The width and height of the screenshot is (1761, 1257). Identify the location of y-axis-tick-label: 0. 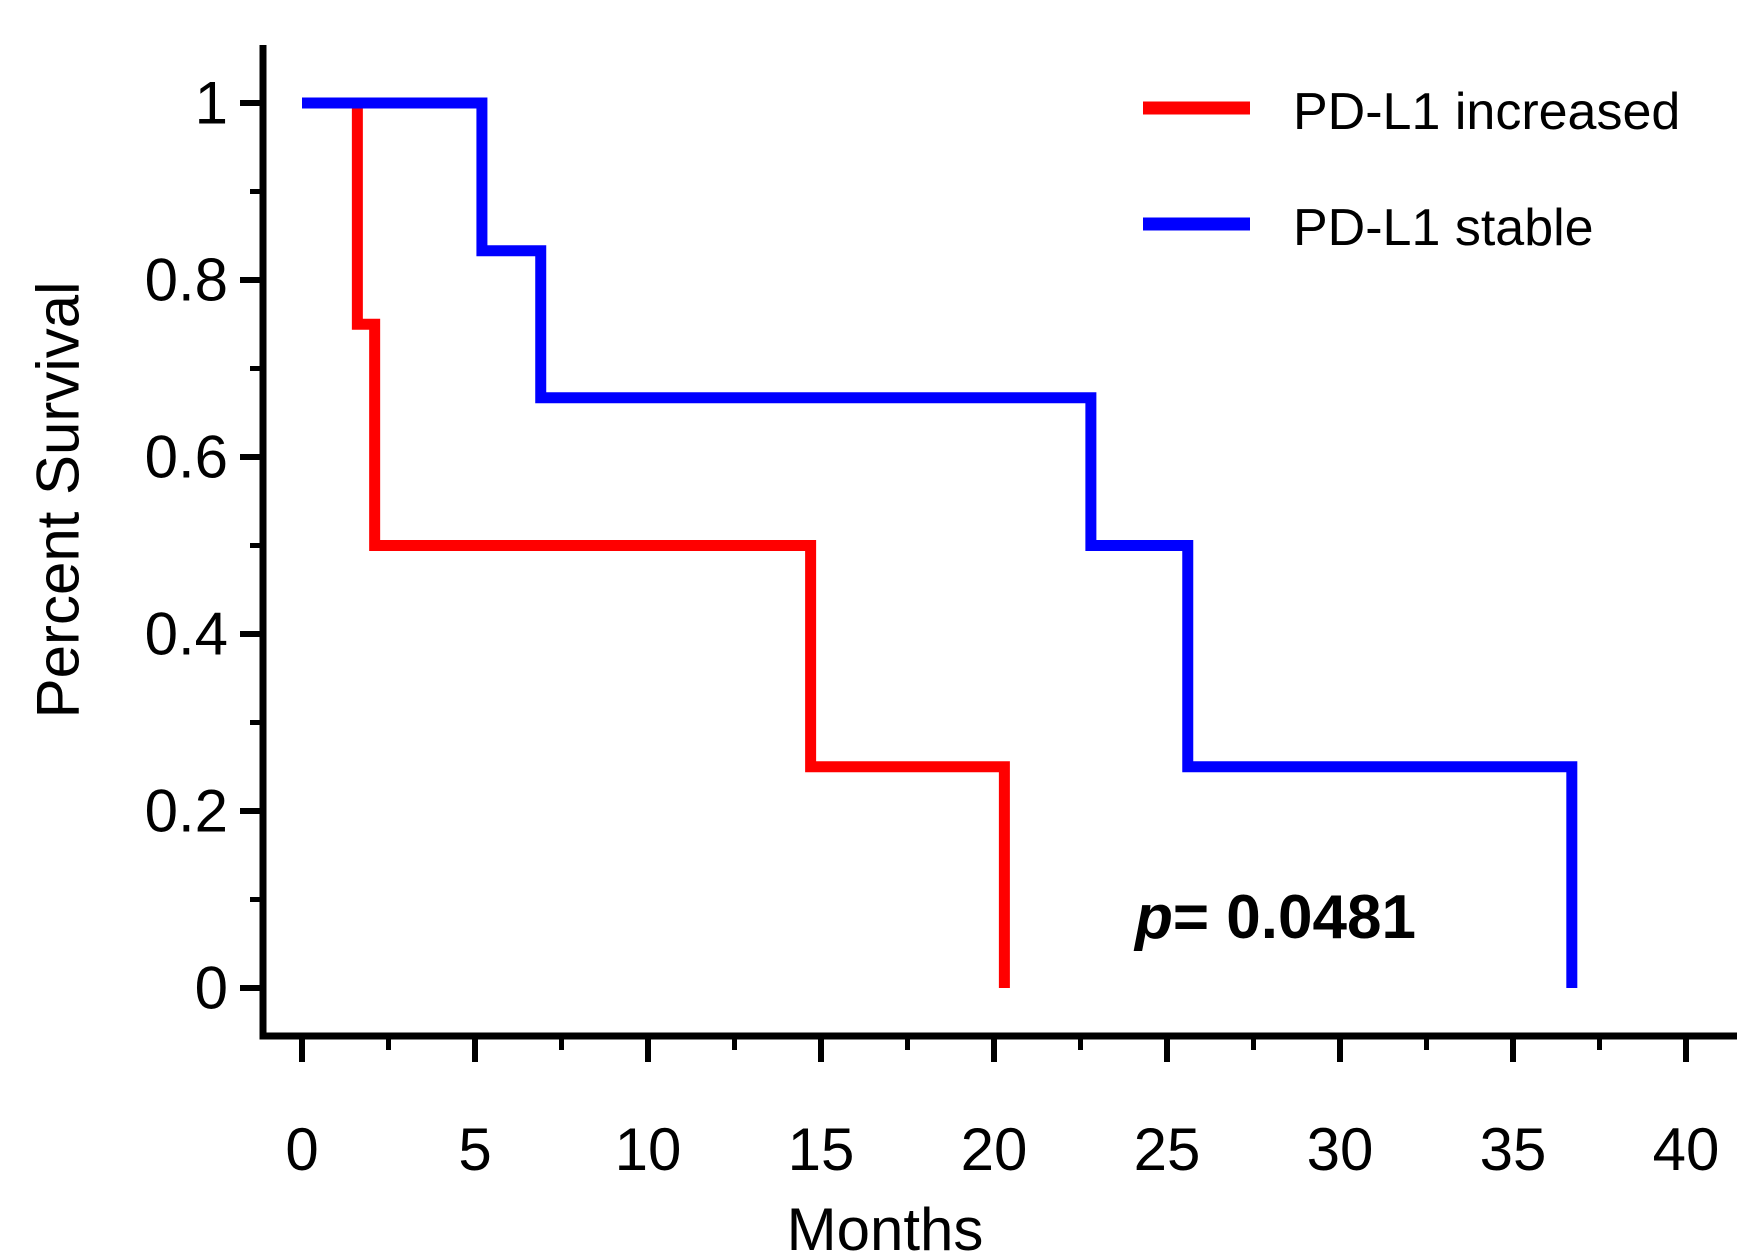
(211, 988).